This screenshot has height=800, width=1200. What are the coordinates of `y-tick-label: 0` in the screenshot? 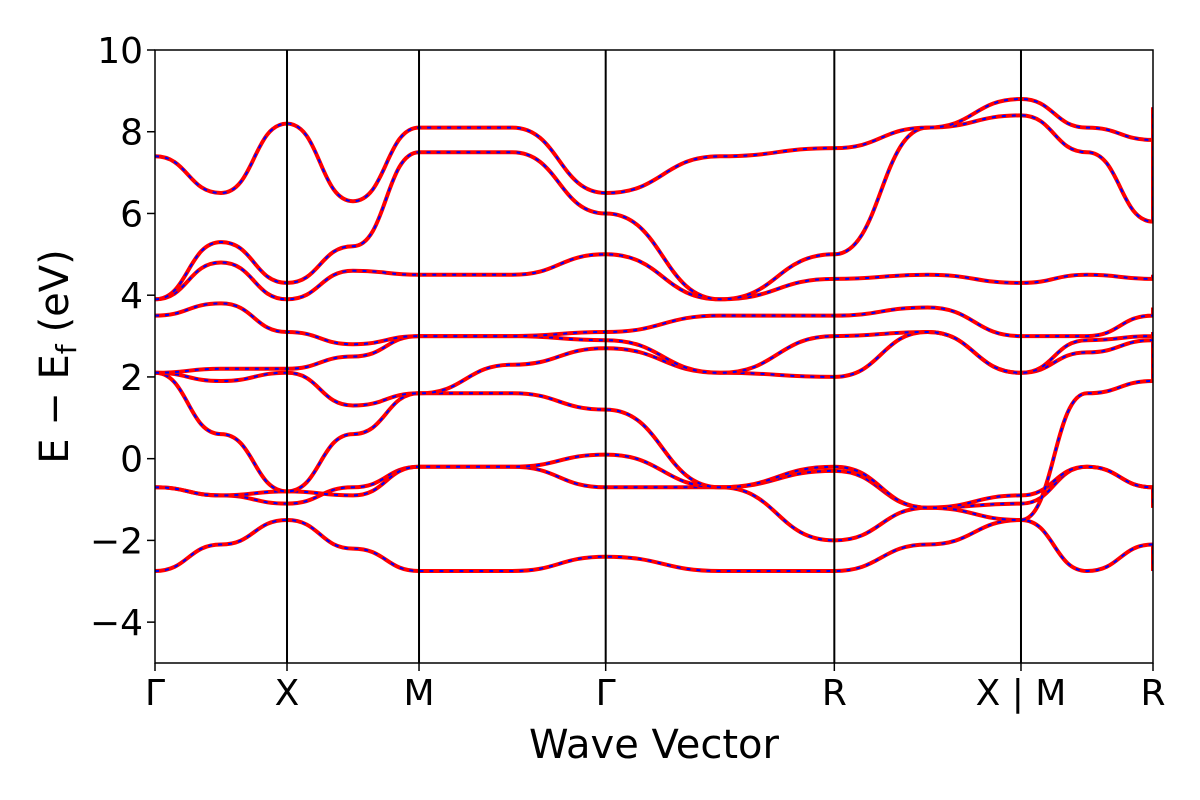 It's located at (131, 460).